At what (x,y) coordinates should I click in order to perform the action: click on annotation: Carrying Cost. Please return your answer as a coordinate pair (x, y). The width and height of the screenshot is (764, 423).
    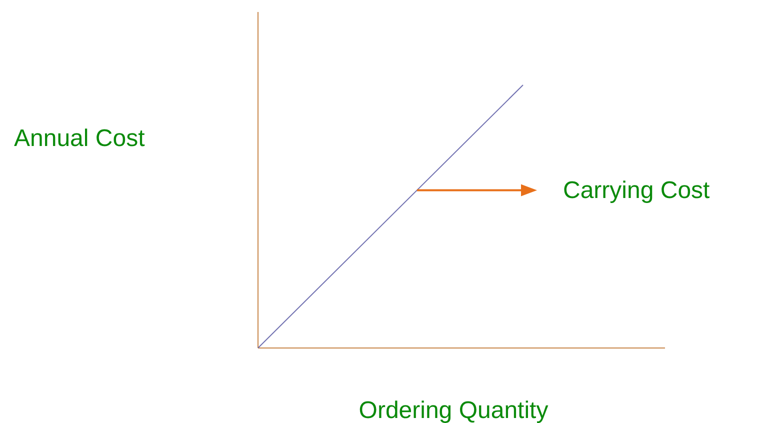
    Looking at the image, I should click on (636, 190).